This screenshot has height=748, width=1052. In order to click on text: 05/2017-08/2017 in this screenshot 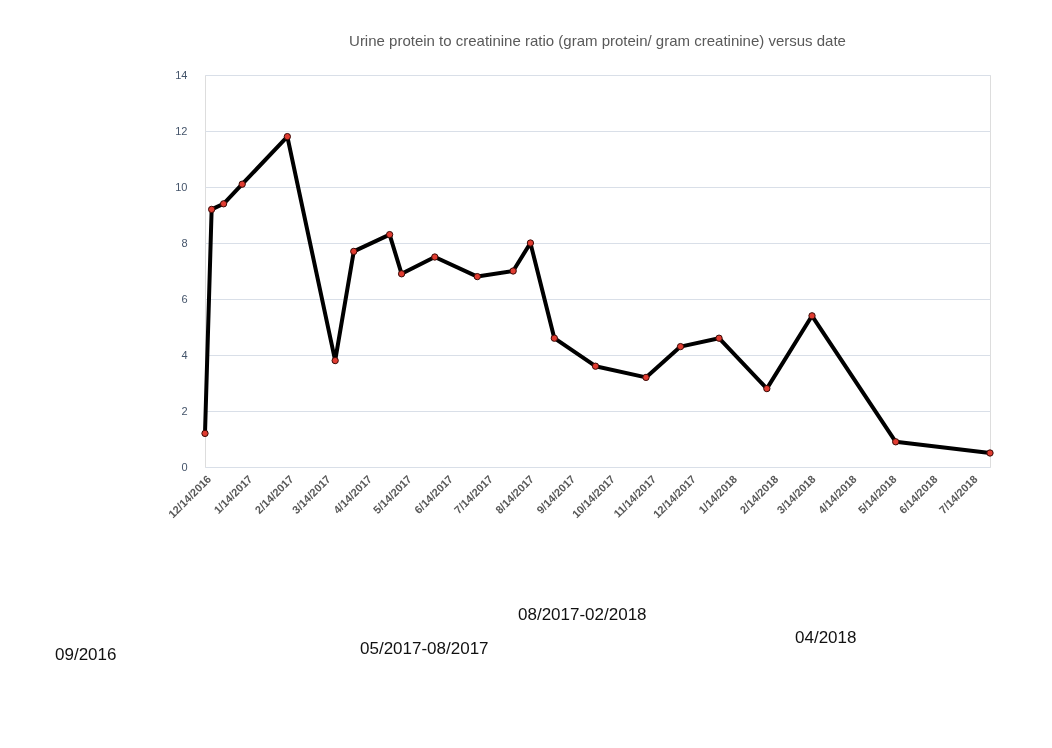, I will do `click(424, 648)`.